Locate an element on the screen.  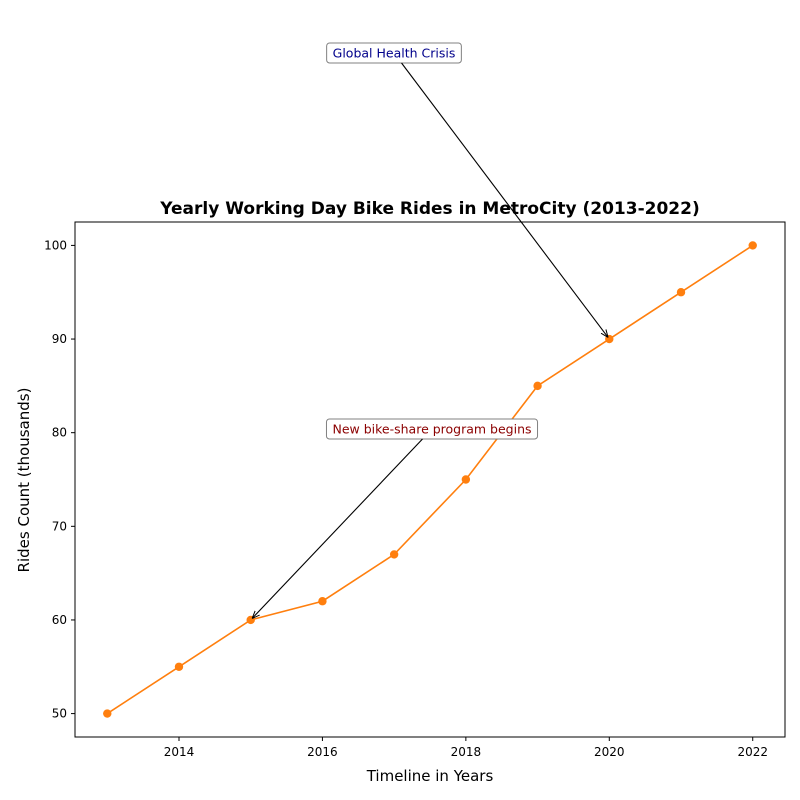
y-tick-label: 100 is located at coordinates (55, 245).